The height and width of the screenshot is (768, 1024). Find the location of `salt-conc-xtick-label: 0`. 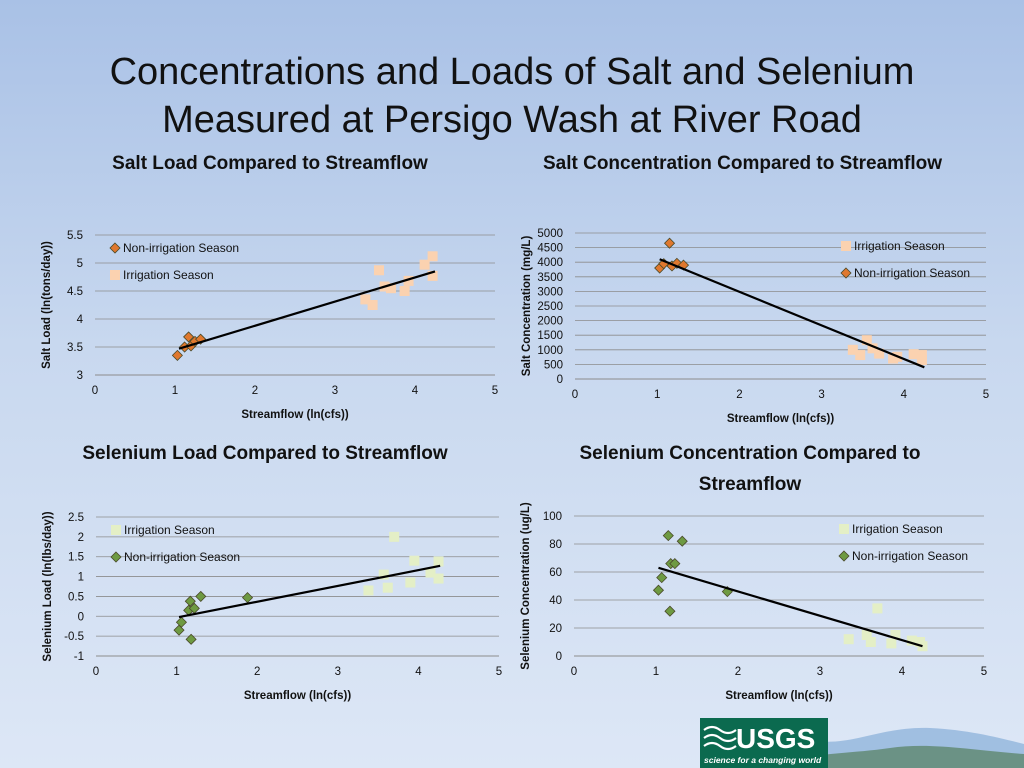

salt-conc-xtick-label: 0 is located at coordinates (575, 395).